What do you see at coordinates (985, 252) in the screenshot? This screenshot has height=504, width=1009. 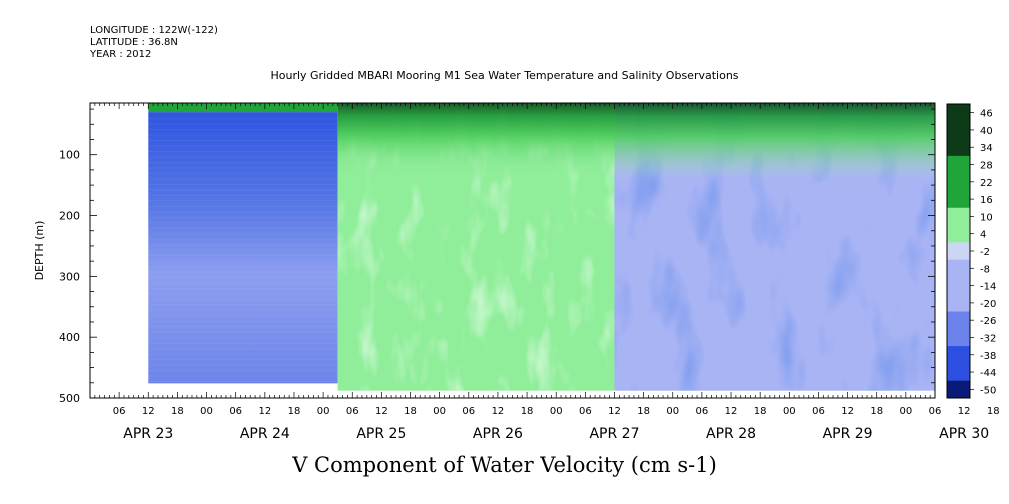 I see `colorbar-label: -2` at bounding box center [985, 252].